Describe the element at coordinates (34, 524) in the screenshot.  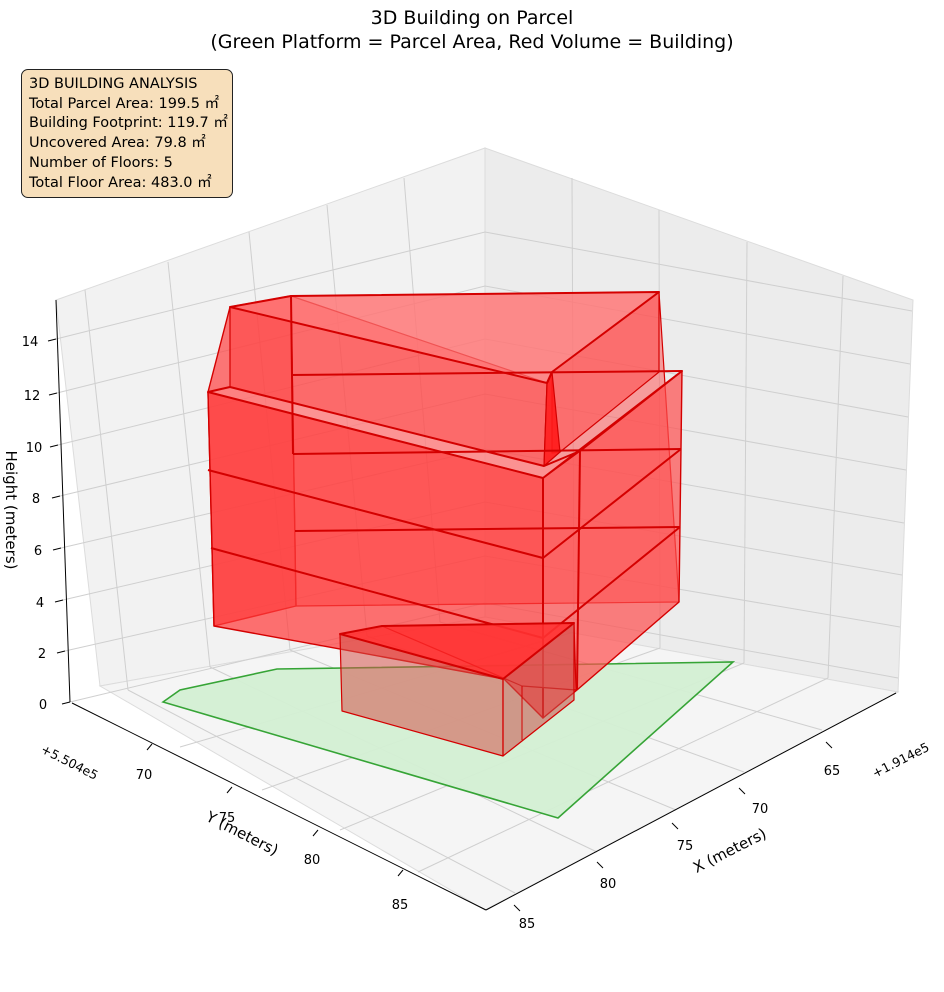
I see `z-tick-labels: 0 2 4 6 8 10 12 14` at that location.